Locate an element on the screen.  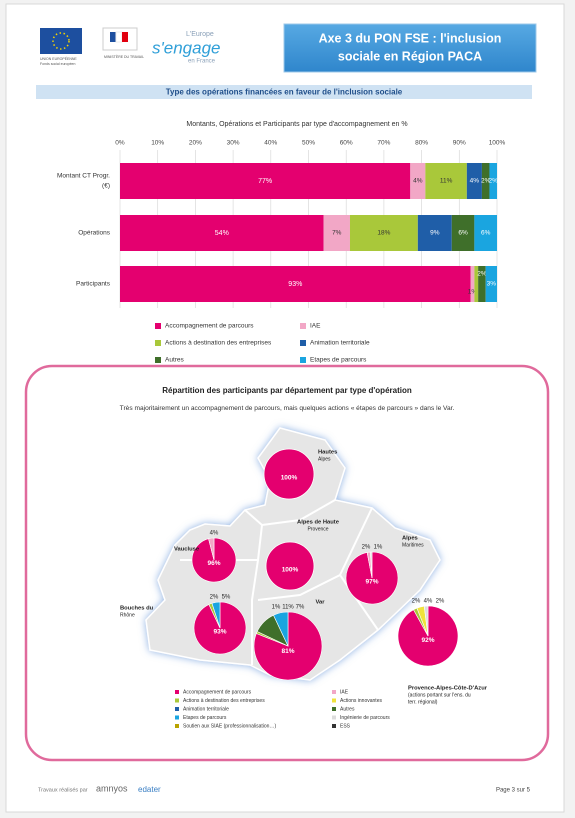
data-label: 54% is located at coordinates (222, 233).